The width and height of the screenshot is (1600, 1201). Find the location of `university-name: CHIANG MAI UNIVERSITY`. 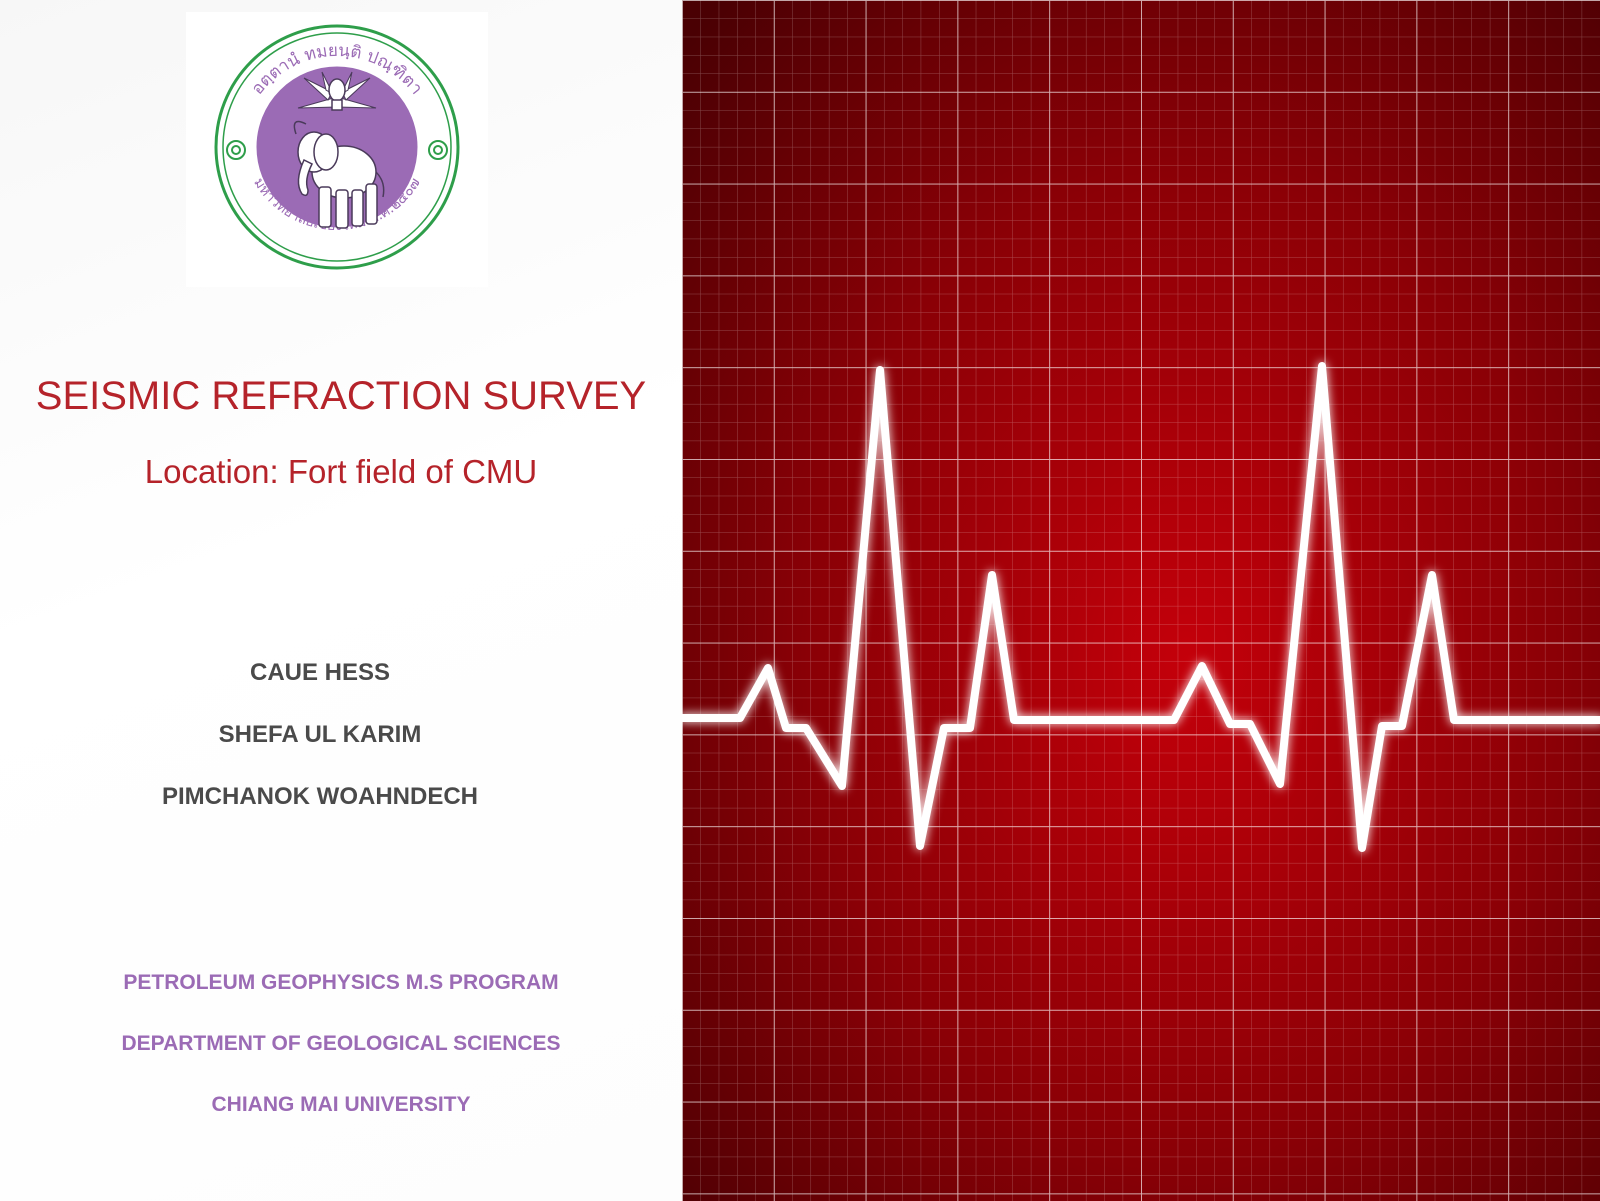

university-name: CHIANG MAI UNIVERSITY is located at coordinates (341, 1104).